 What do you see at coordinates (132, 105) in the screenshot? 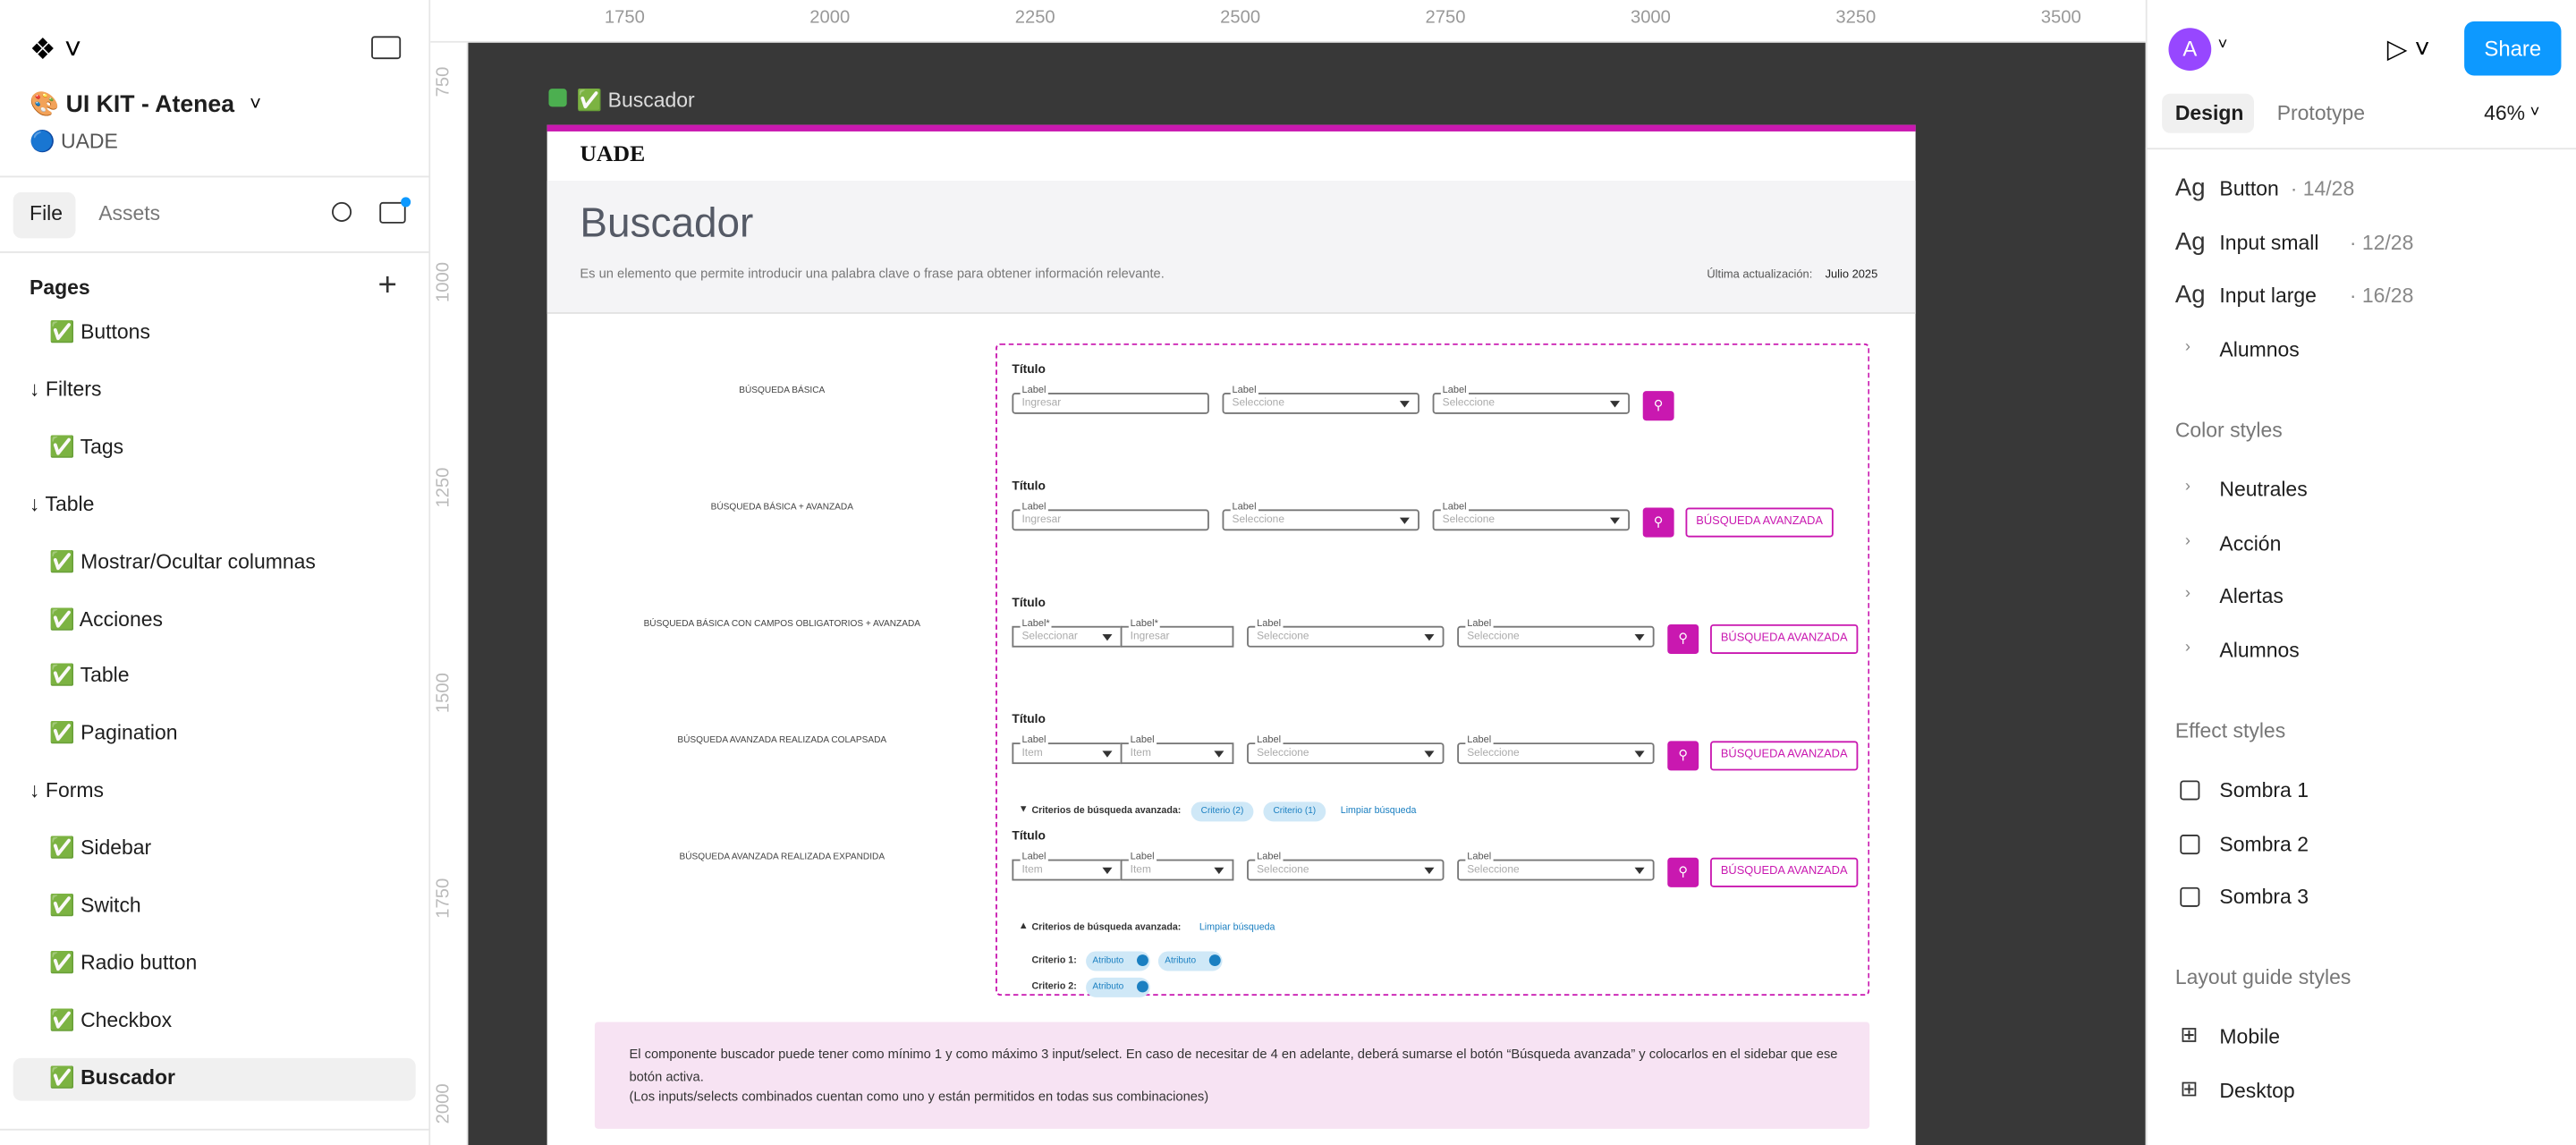
I see `file-title: 🎨 UI KIT - Atenea` at bounding box center [132, 105].